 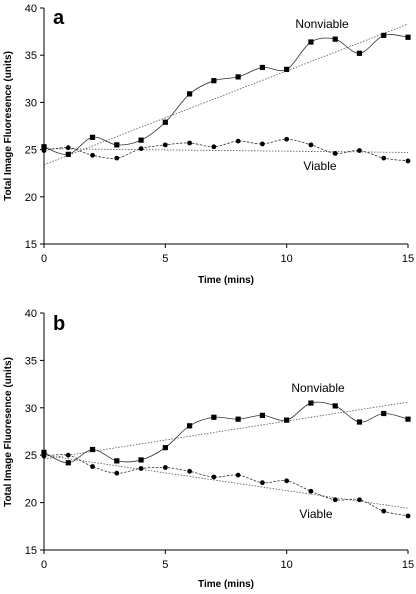 I want to click on panel-letter: b, so click(x=59, y=324).